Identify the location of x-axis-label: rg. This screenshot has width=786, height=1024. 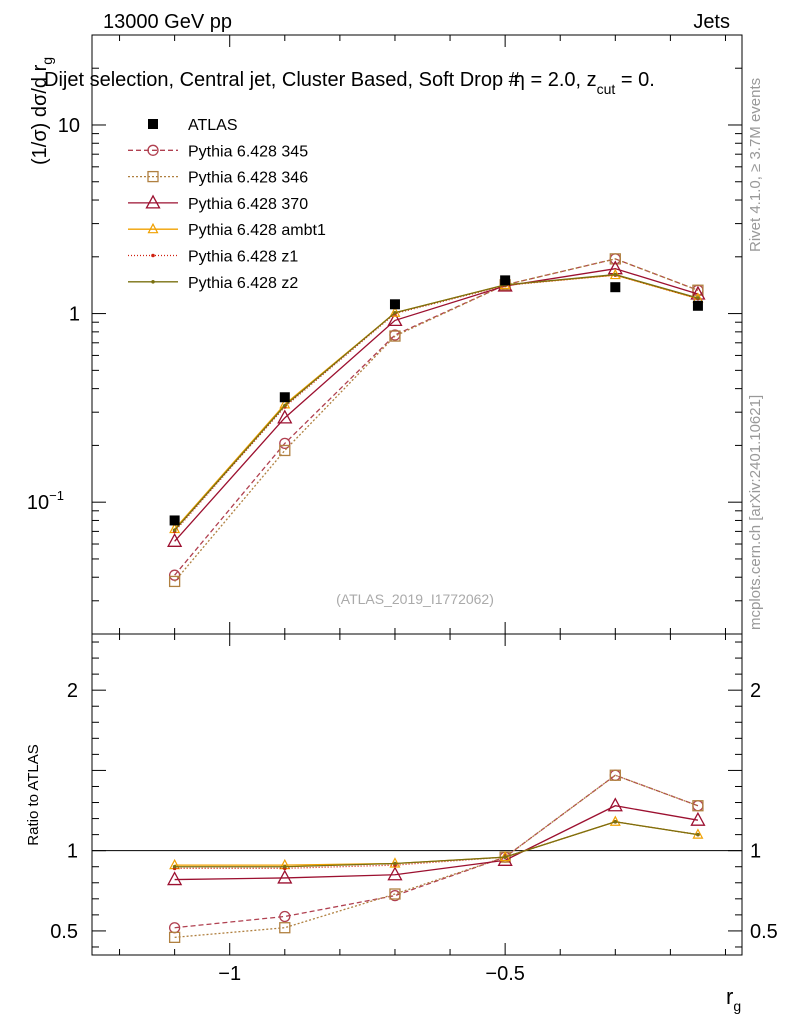
(733, 999).